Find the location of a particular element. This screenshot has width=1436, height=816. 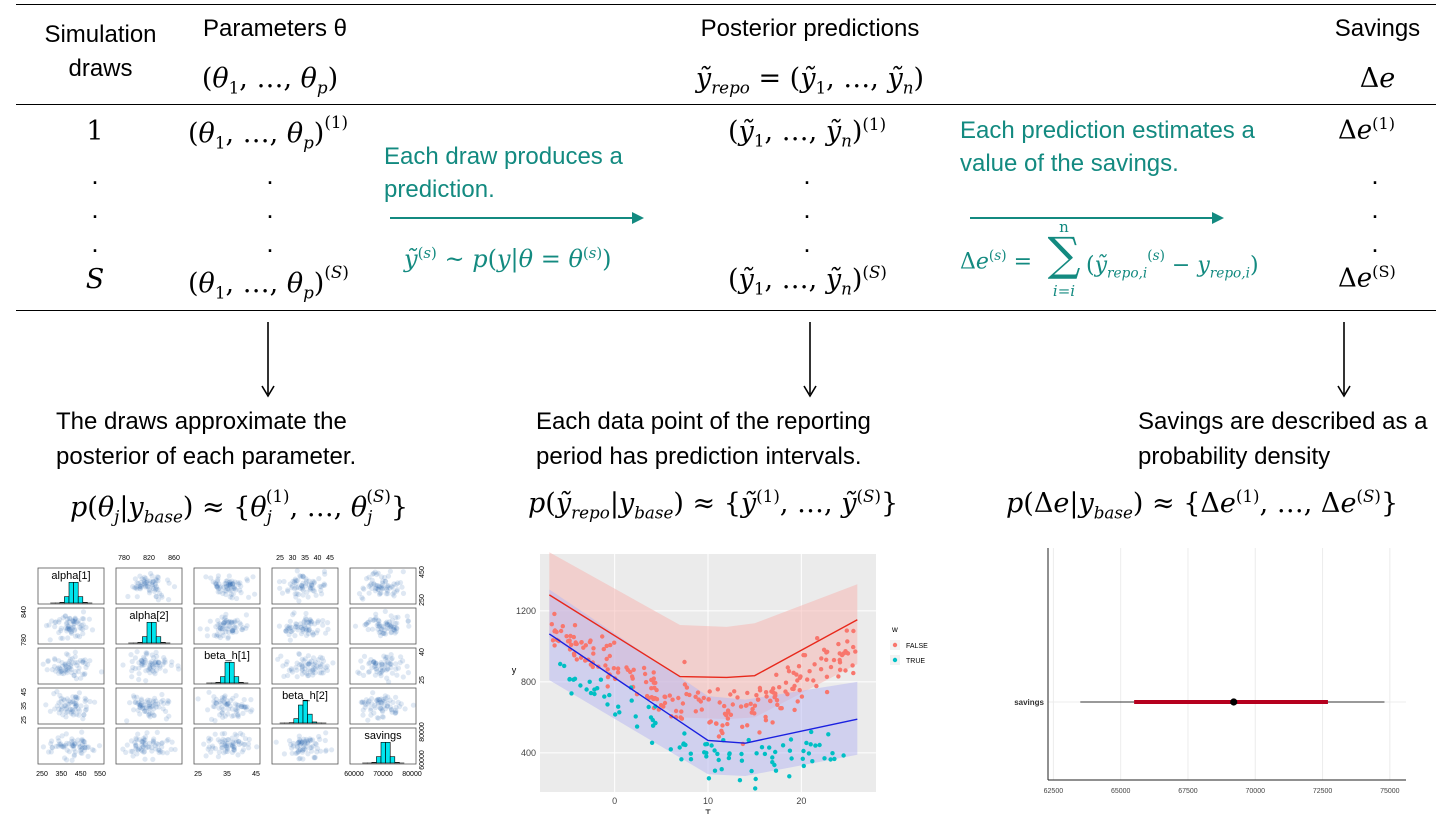

x-tick-label: 20 is located at coordinates (801, 801).